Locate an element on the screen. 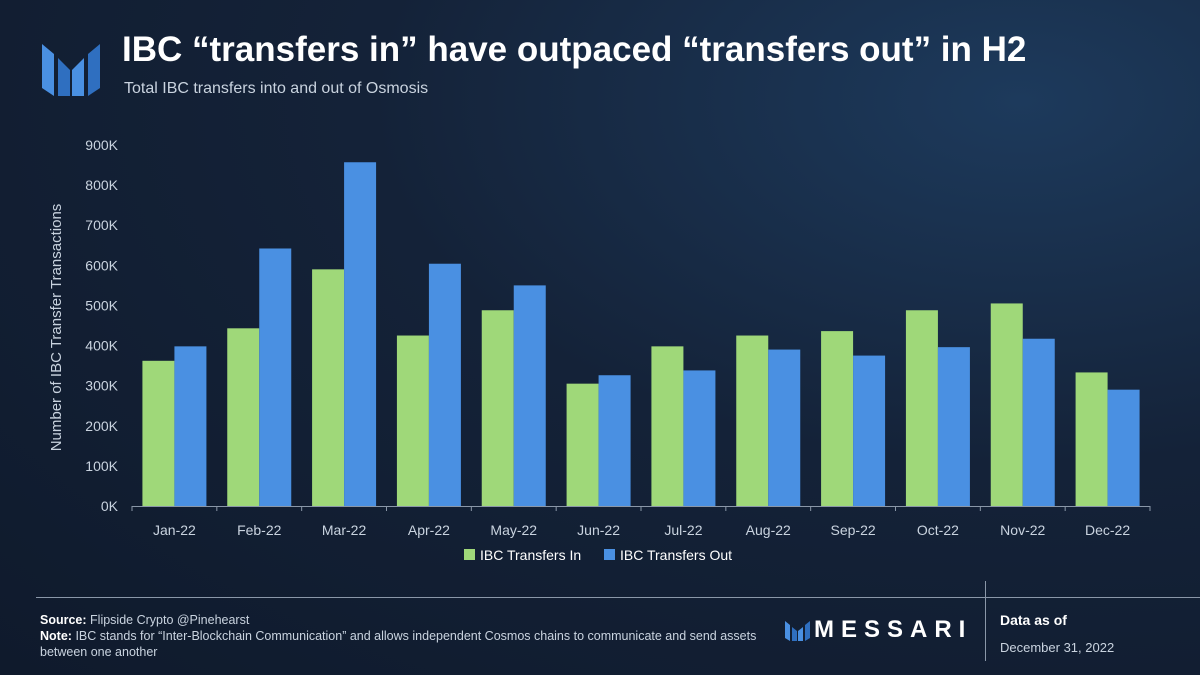 This screenshot has height=675, width=1200. x-tick-label: Jul-22 is located at coordinates (683, 530).